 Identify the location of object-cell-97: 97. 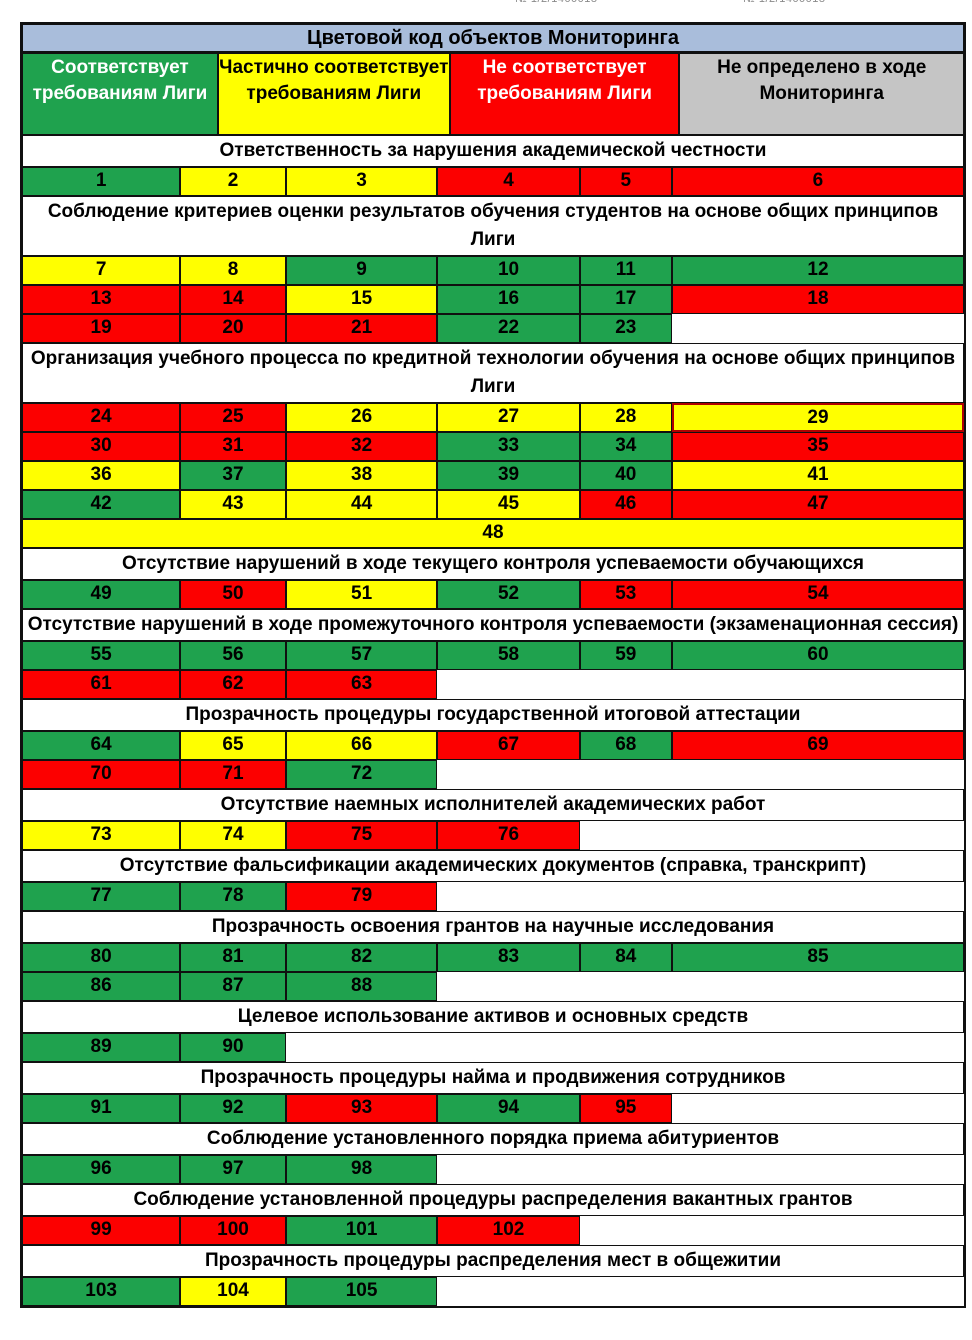
(233, 1169).